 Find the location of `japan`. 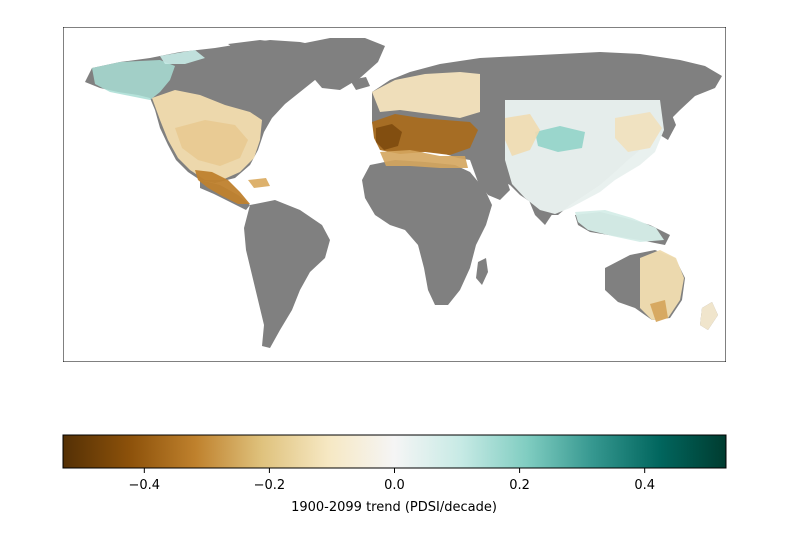

japan is located at coordinates (668, 125).